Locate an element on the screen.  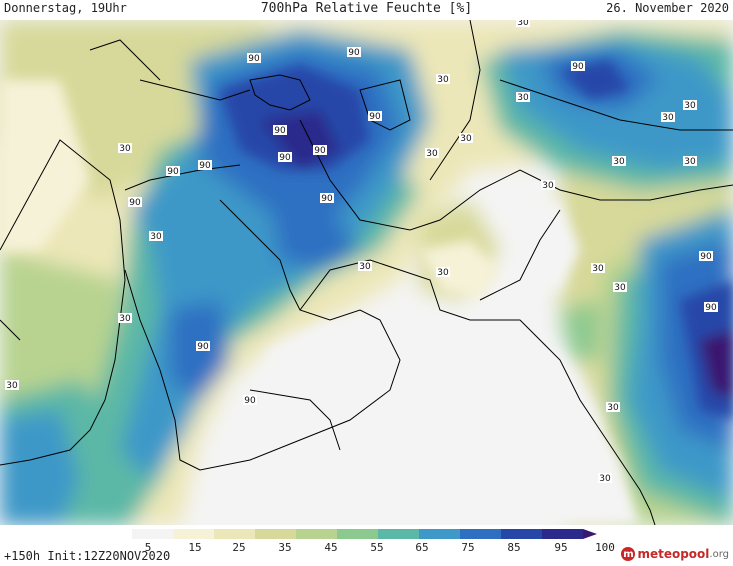
colorbar-tick-label: 15 is located at coordinates (195, 547).